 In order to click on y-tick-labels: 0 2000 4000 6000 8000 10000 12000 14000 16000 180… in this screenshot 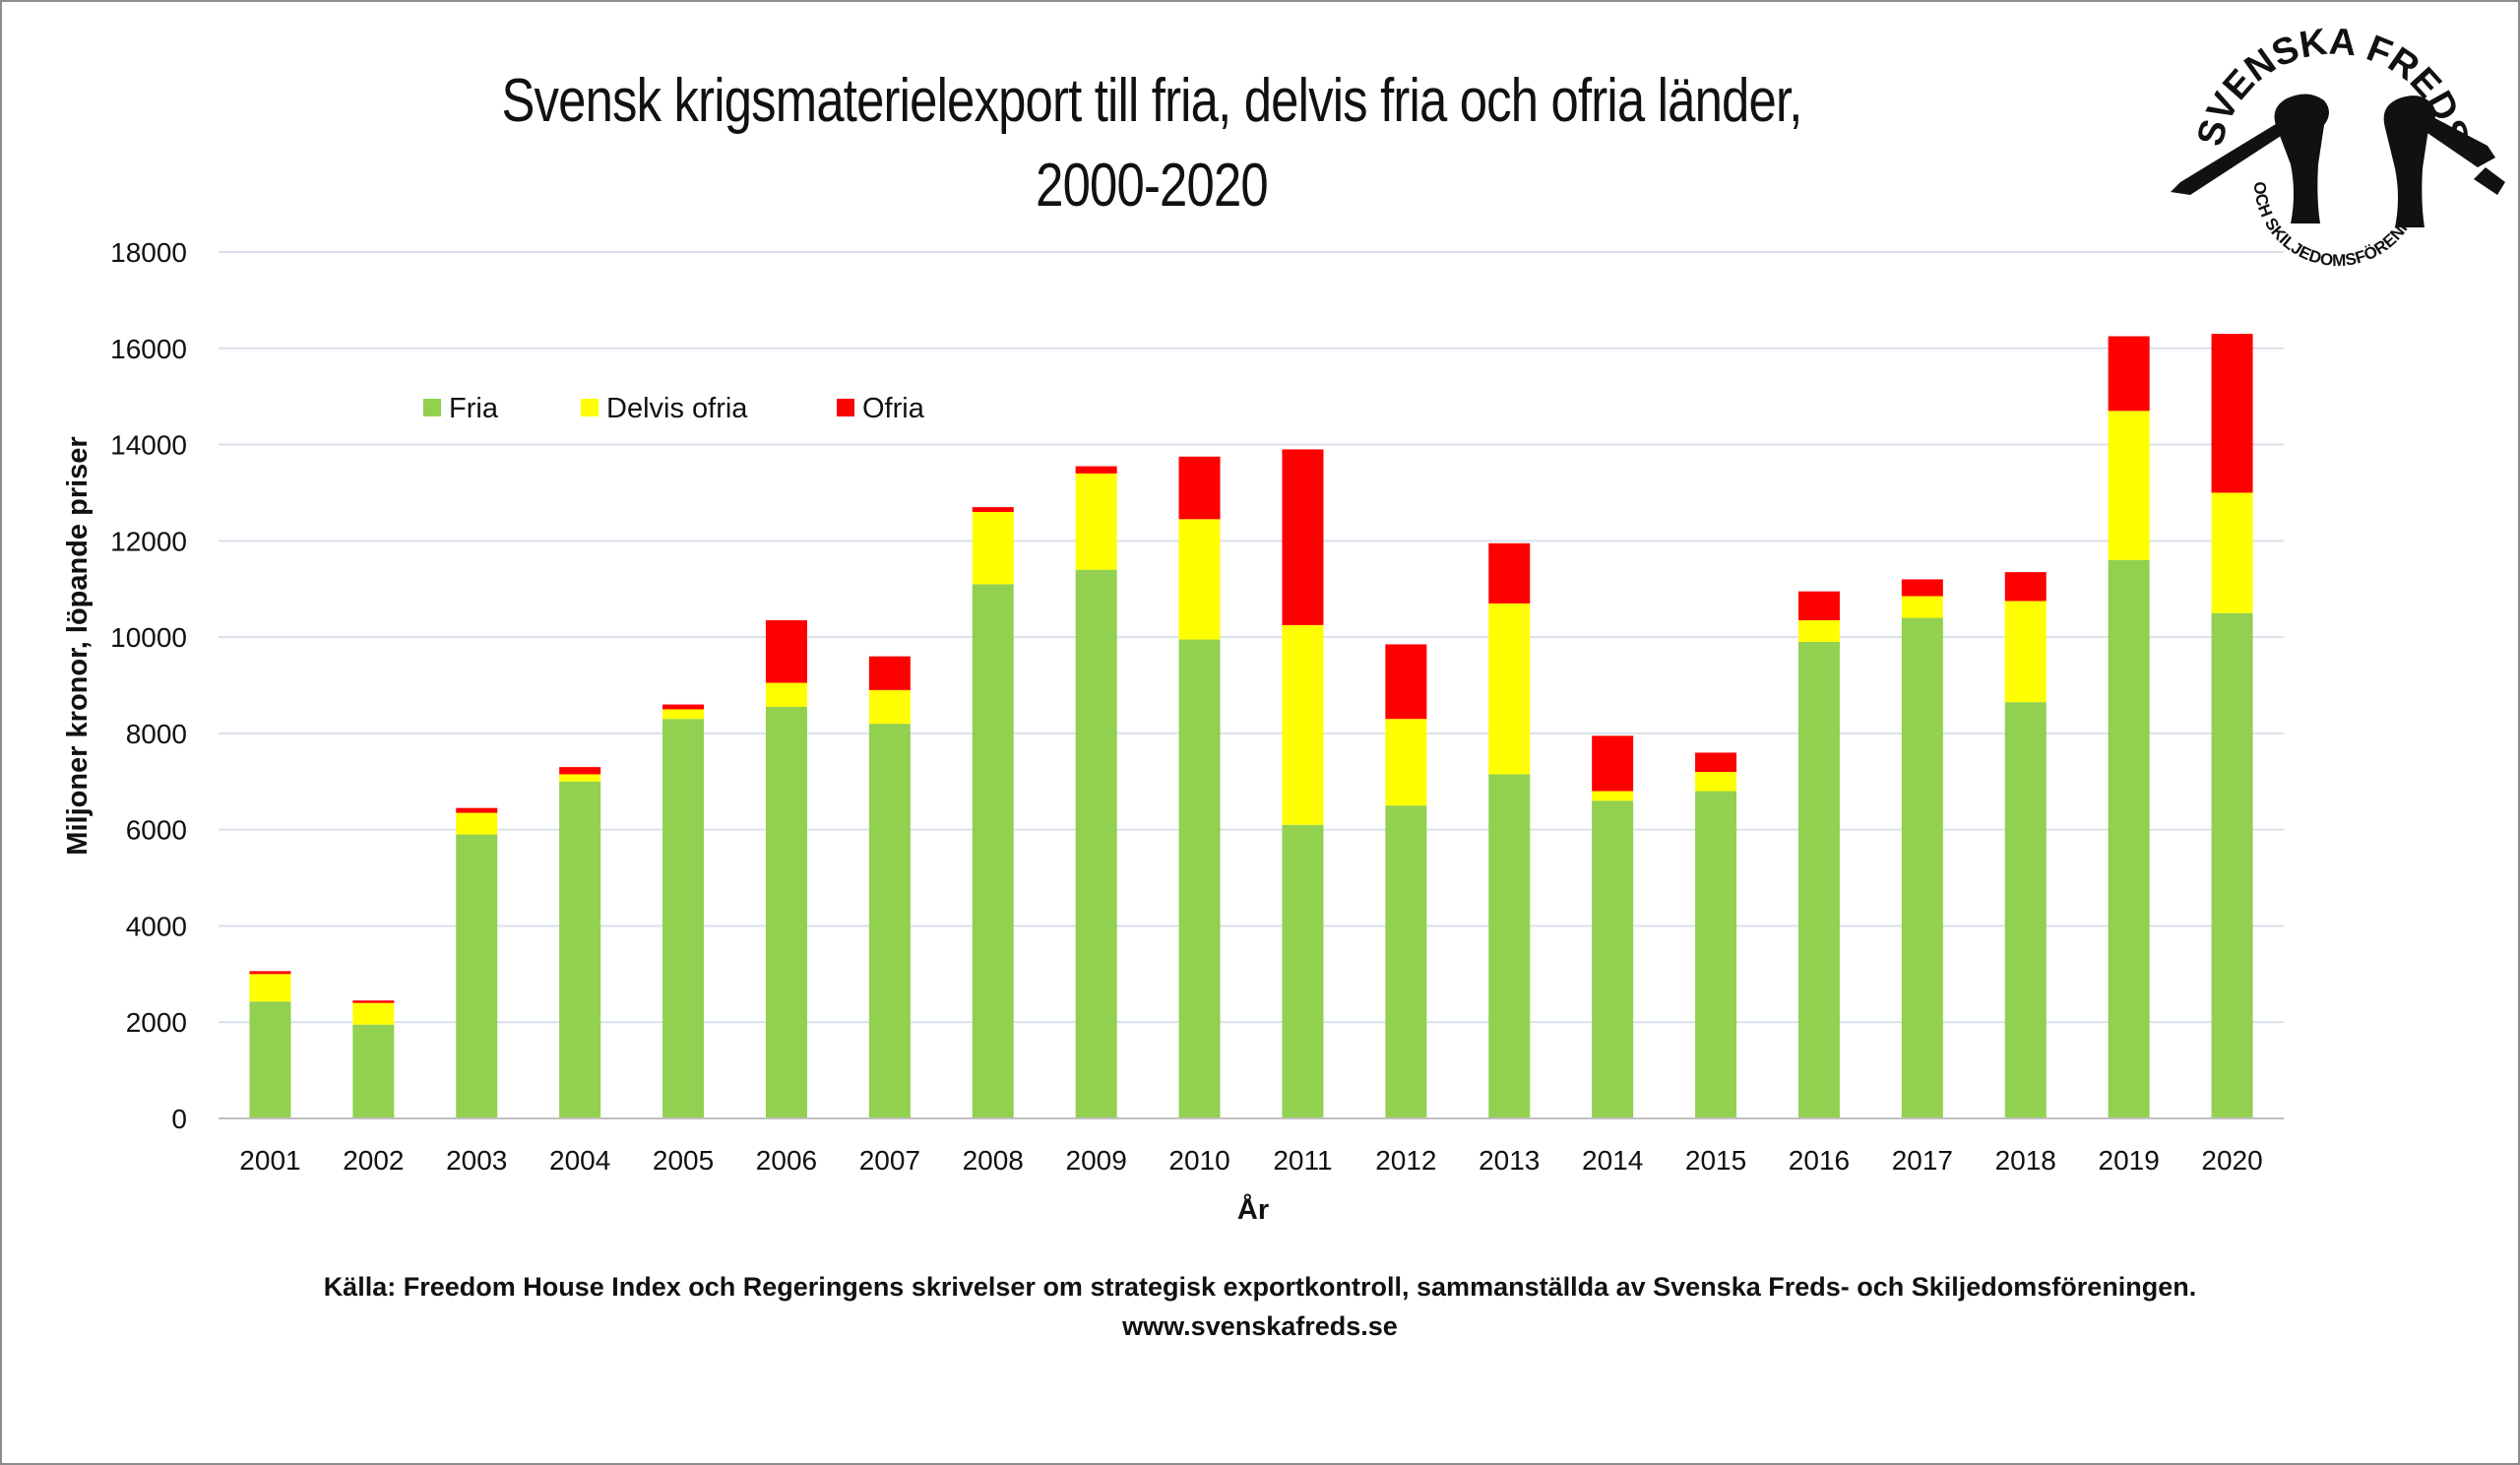, I will do `click(148, 685)`.